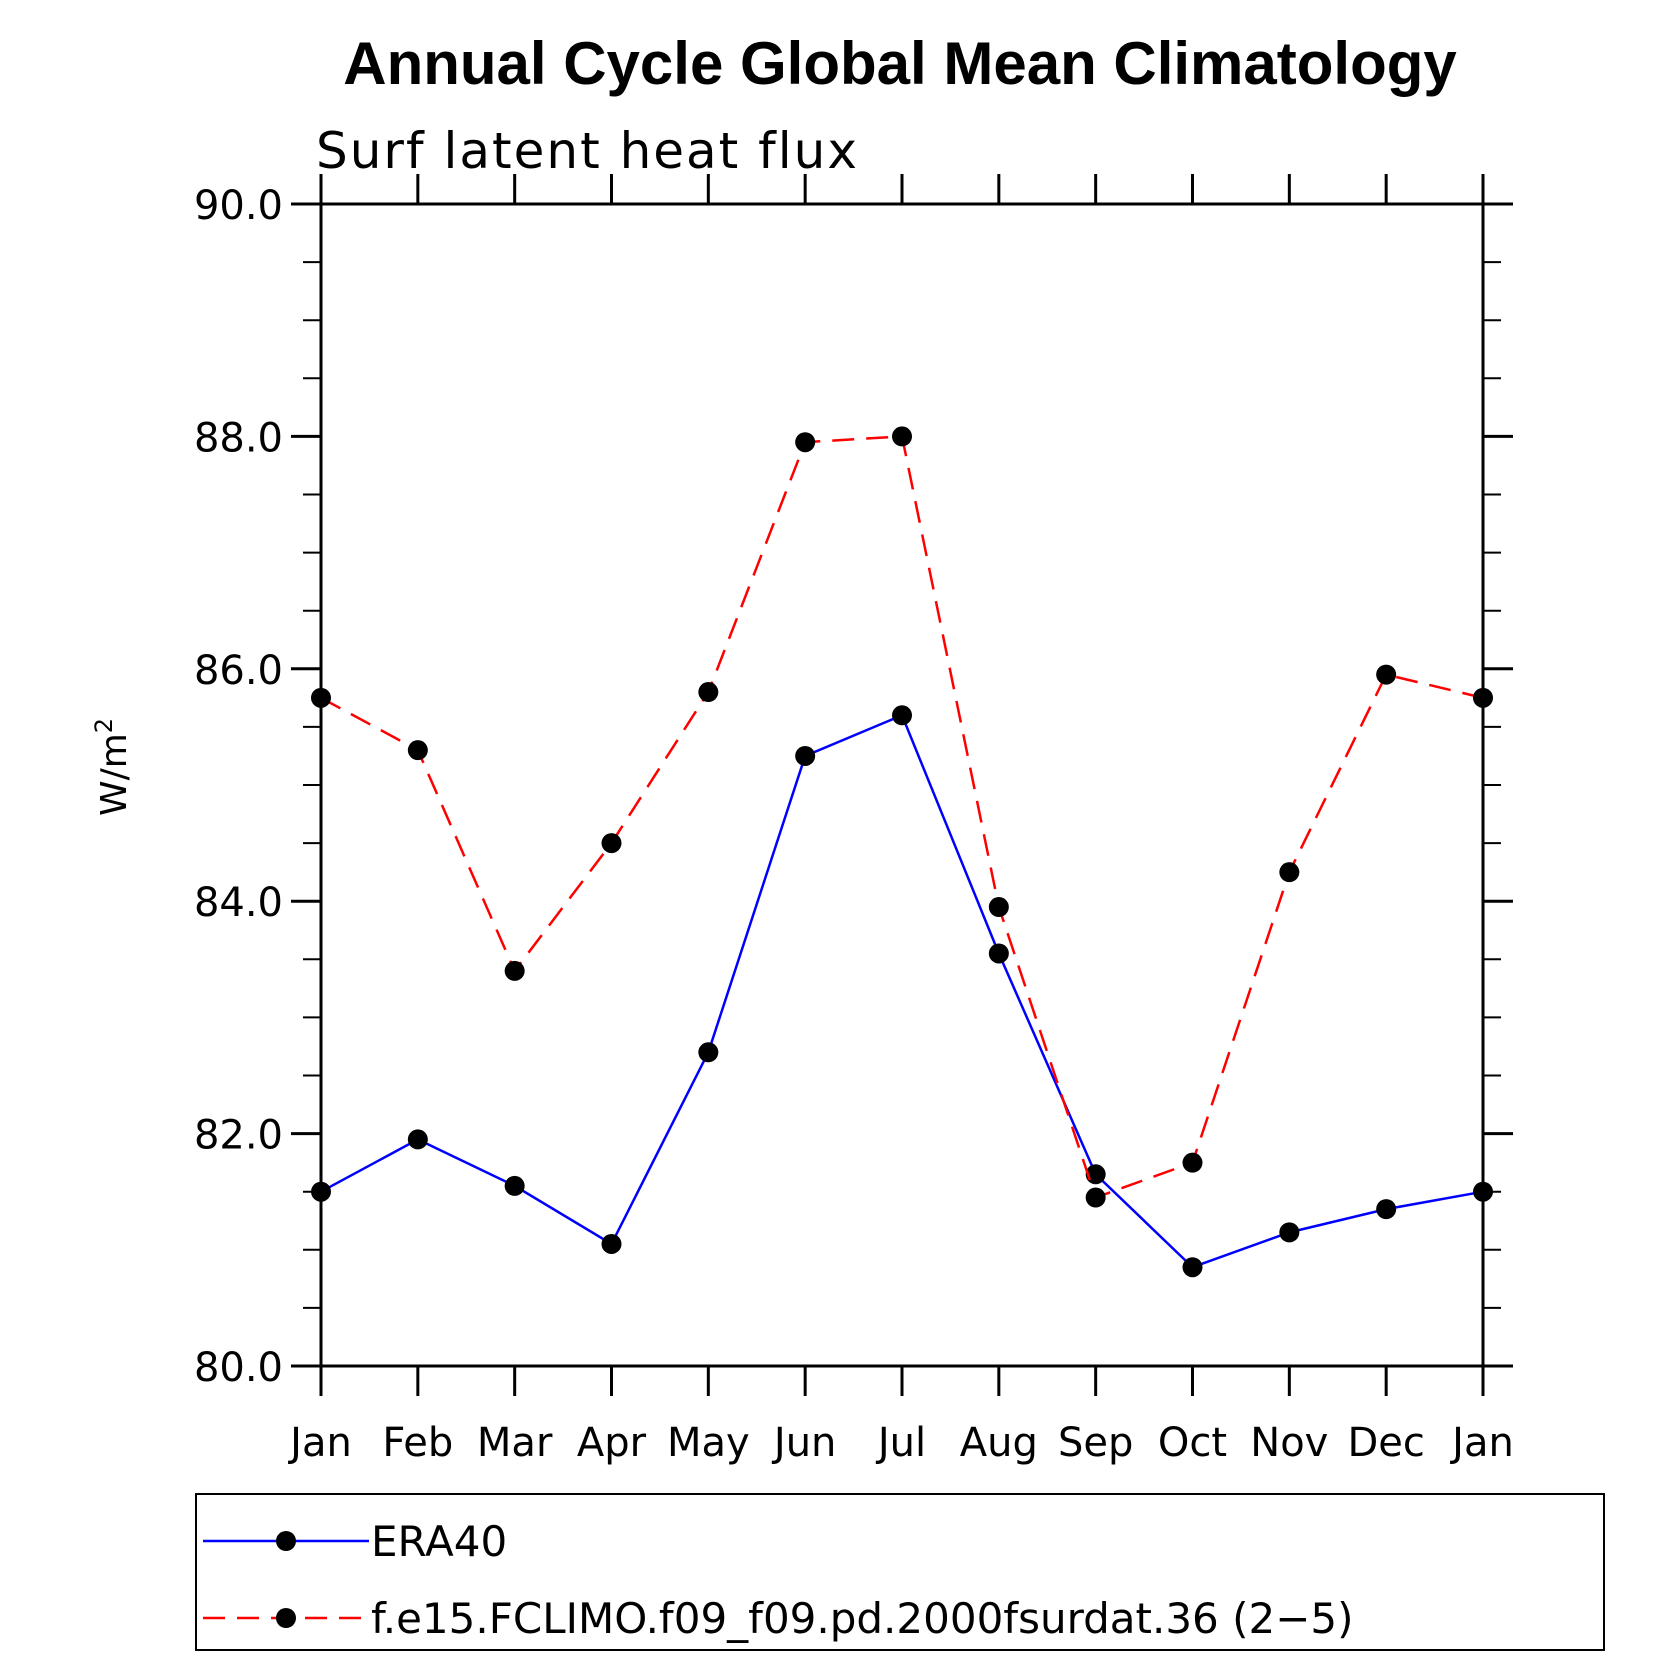 The height and width of the screenshot is (1674, 1674). I want to click on legend-box, so click(900, 1572).